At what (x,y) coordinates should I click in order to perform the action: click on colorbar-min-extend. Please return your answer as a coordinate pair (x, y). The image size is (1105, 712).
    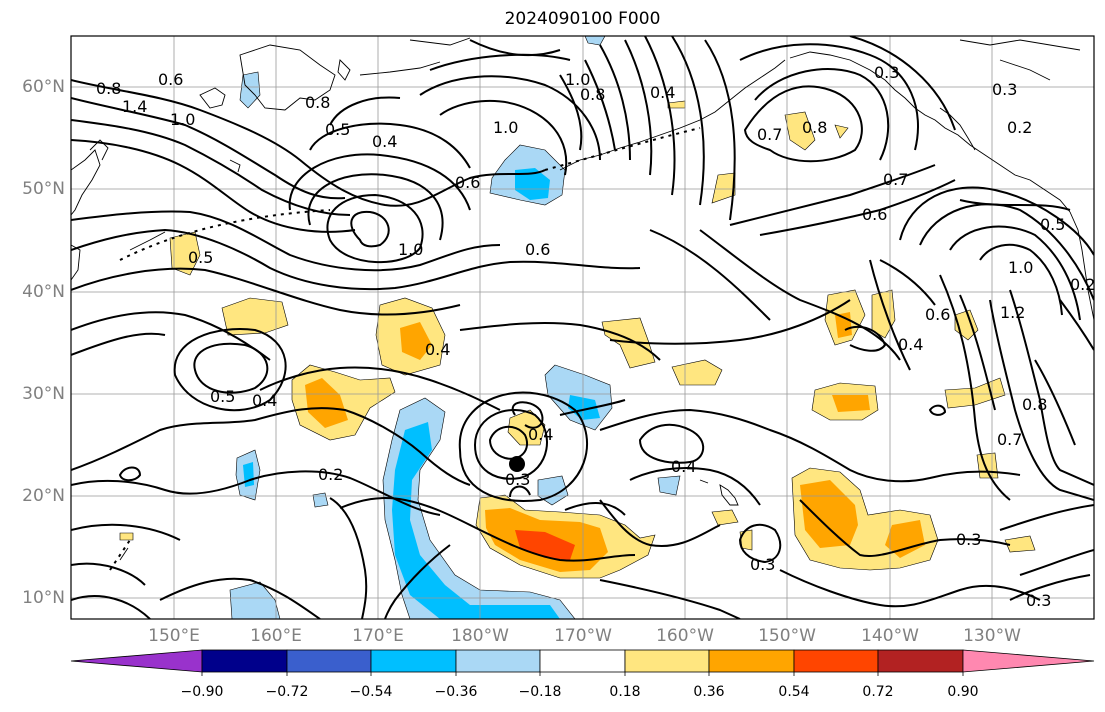
    Looking at the image, I should click on (136, 661).